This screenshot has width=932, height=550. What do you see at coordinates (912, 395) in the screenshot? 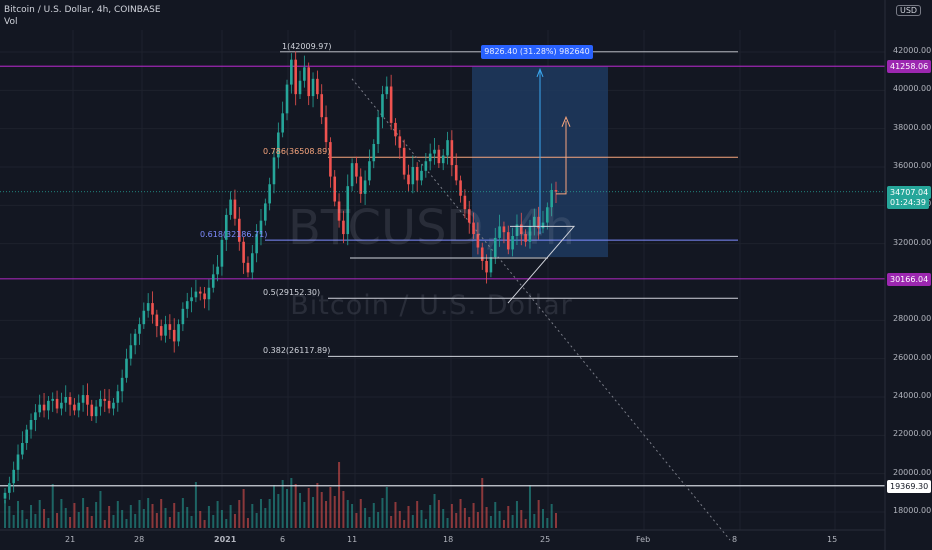
I see `y-tick-label: 24000.00` at bounding box center [912, 395].